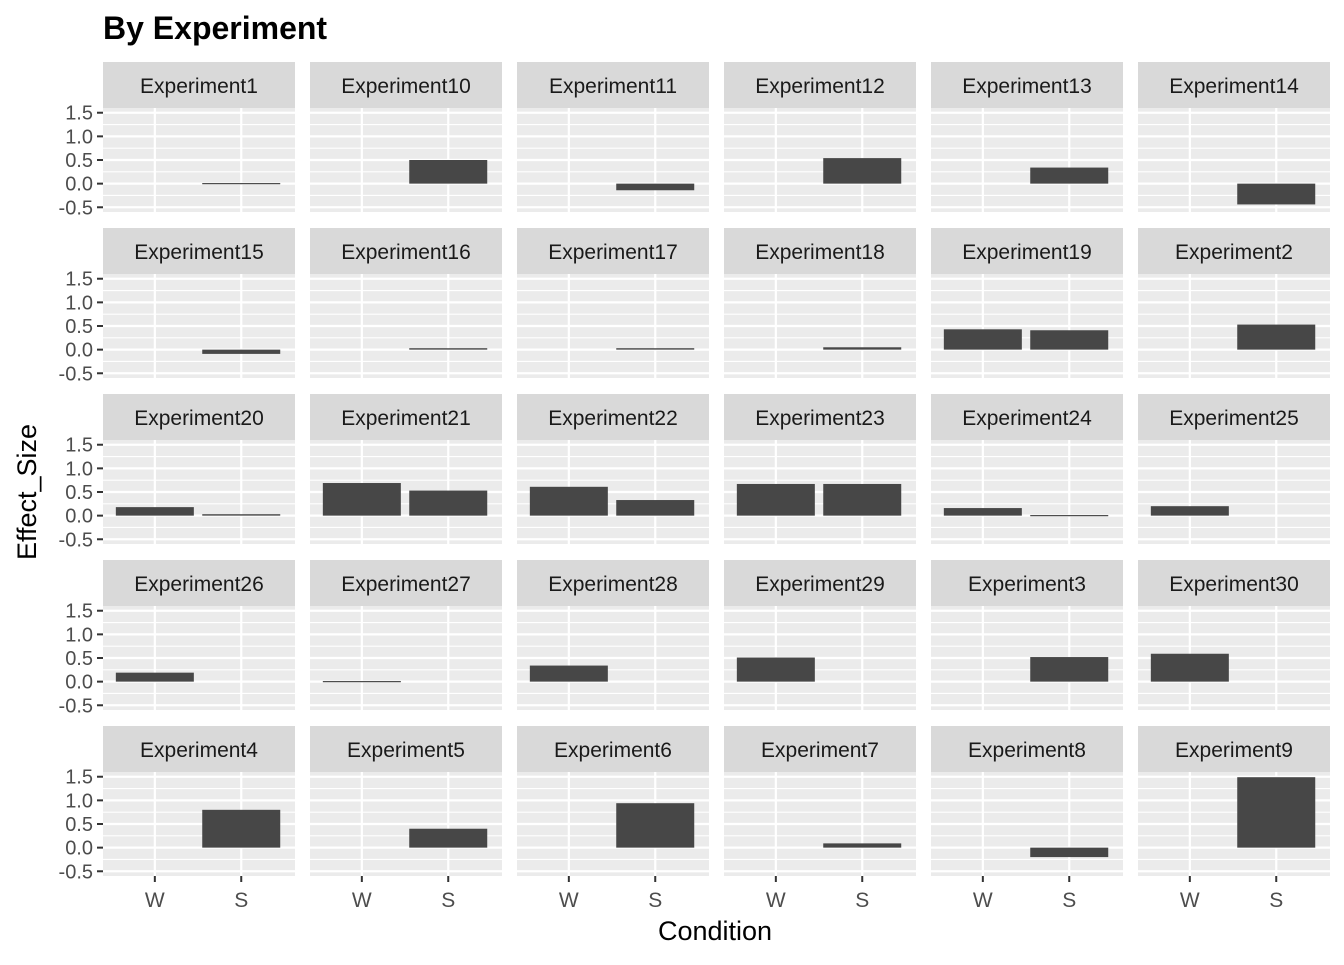 The width and height of the screenshot is (1344, 965). What do you see at coordinates (406, 469) in the screenshot?
I see `facet-panel: Experiment21` at bounding box center [406, 469].